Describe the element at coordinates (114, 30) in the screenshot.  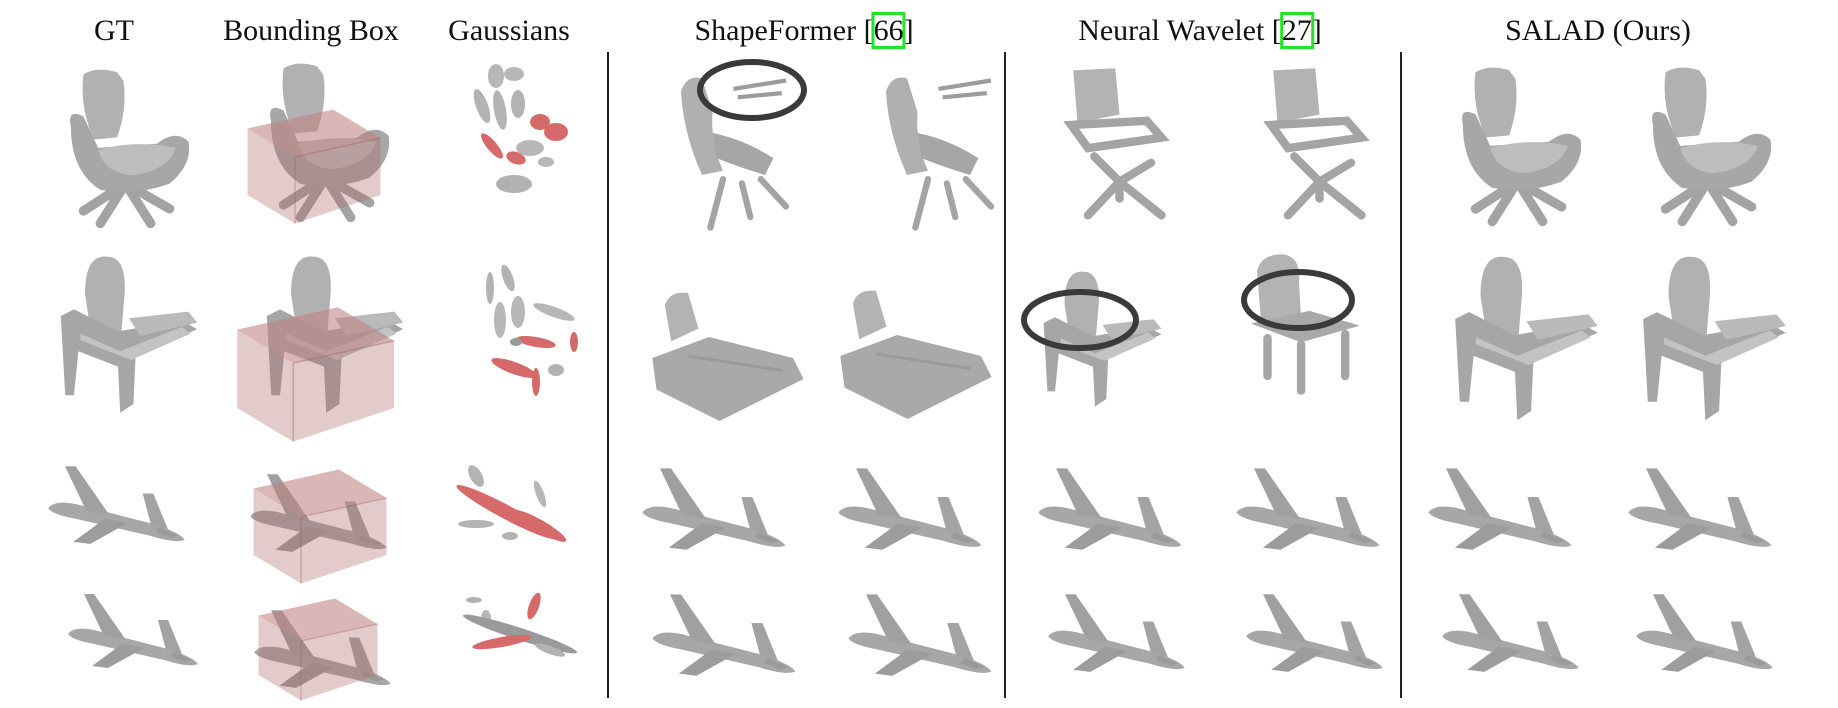
I see `header-gt: GT` at that location.